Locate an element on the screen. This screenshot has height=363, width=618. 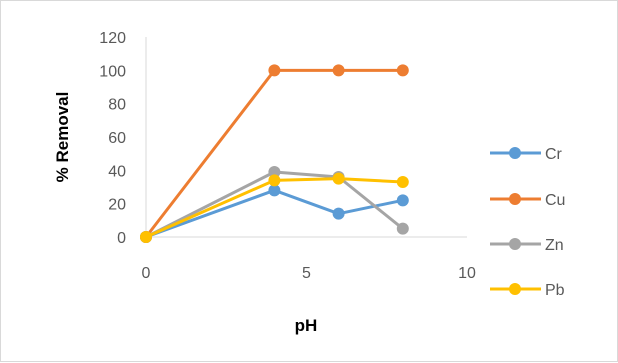
y-tick-labels: 0 20 40 60 80 100 120 is located at coordinates (112, 138).